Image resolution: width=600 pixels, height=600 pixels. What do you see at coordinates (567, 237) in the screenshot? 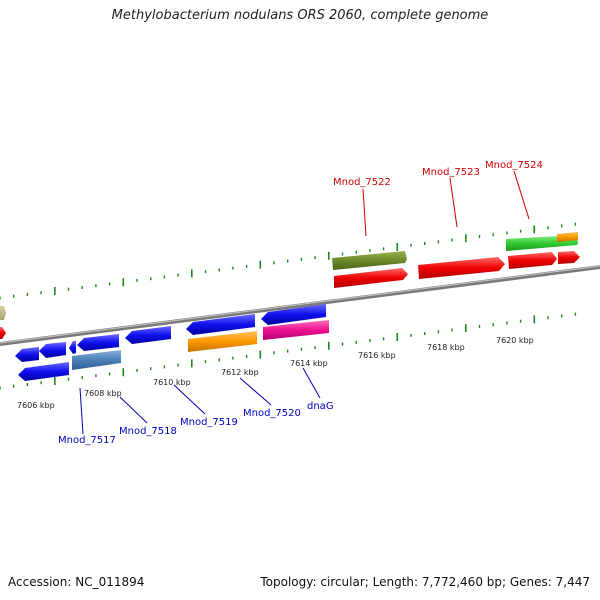
I see `gene-orange-small` at bounding box center [567, 237].